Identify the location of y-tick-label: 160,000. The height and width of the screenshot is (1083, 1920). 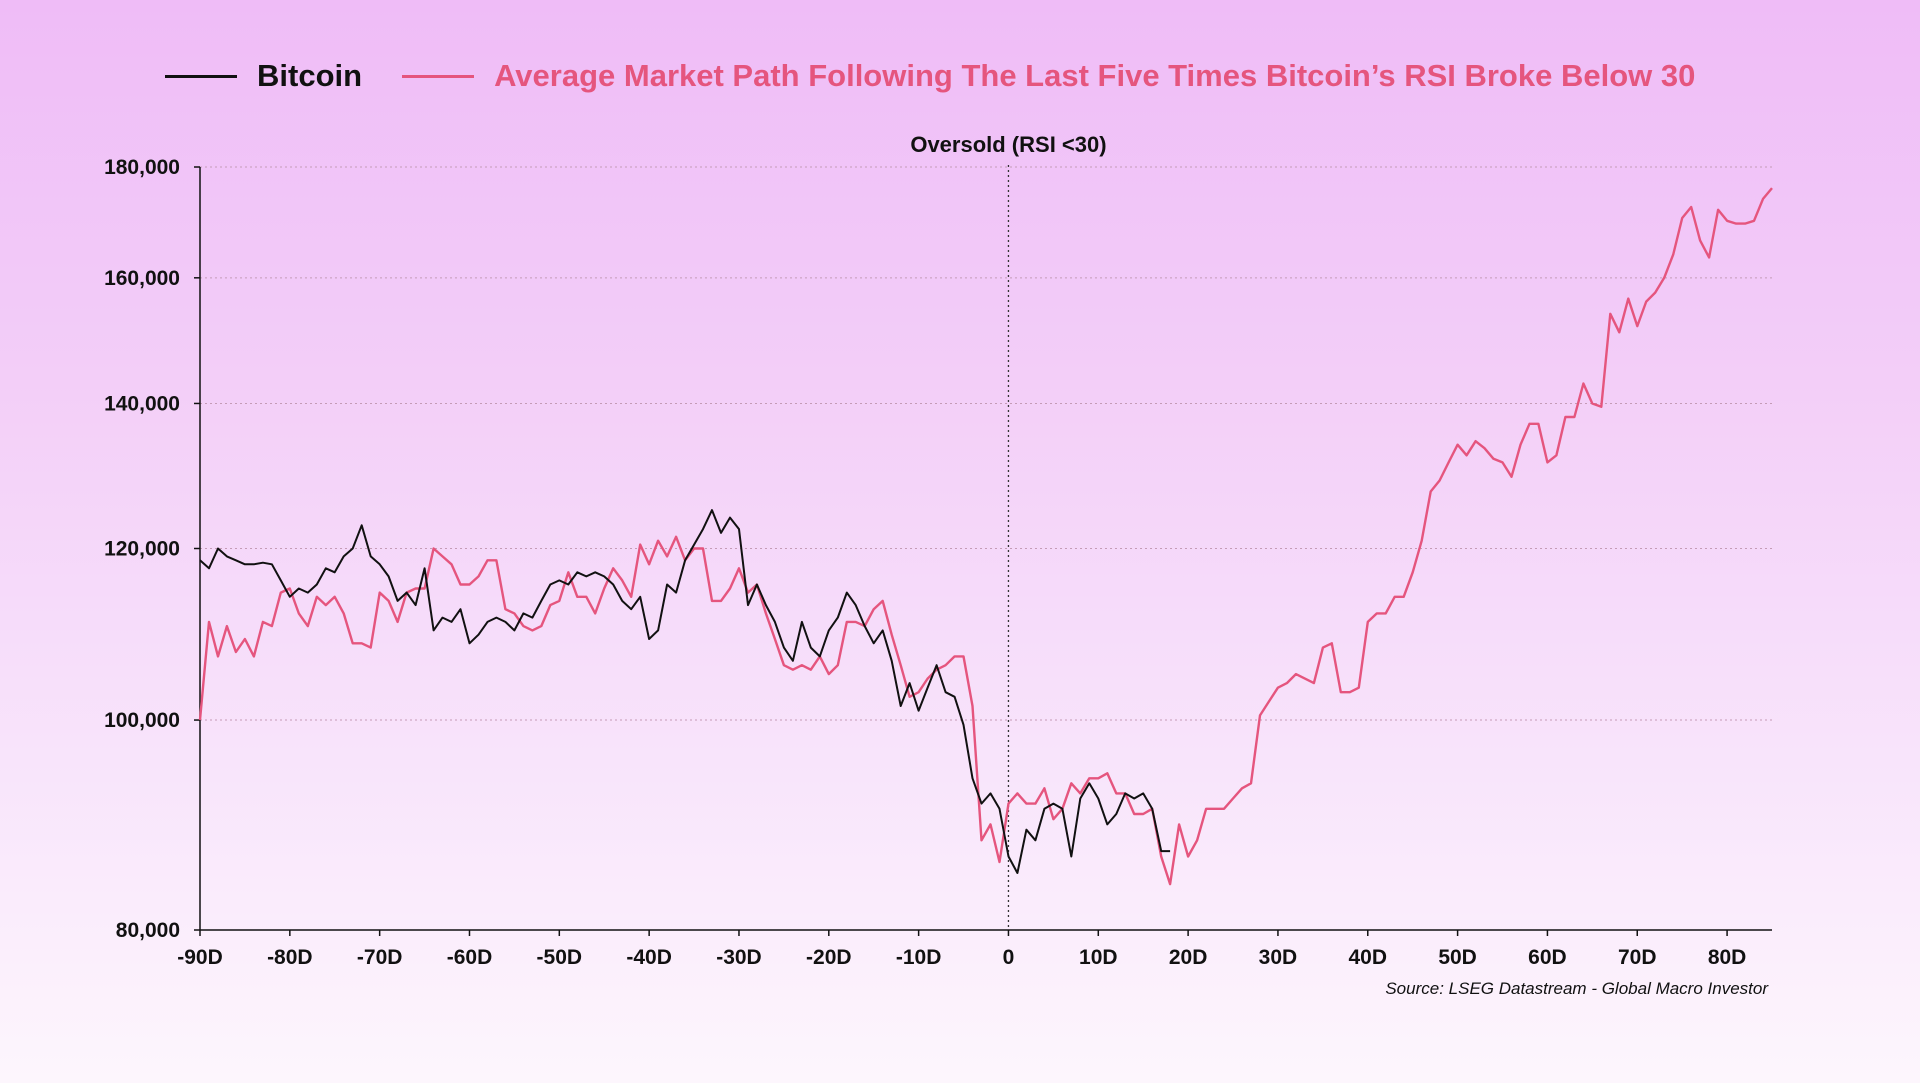
(142, 278).